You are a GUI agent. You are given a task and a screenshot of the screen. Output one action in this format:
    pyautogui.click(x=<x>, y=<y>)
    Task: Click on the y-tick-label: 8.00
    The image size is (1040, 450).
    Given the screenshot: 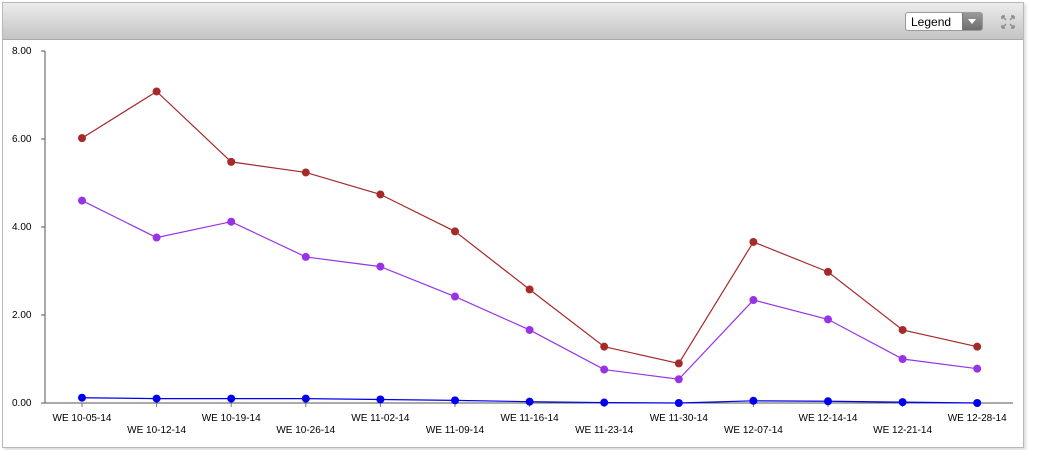 What is the action you would take?
    pyautogui.click(x=22, y=51)
    